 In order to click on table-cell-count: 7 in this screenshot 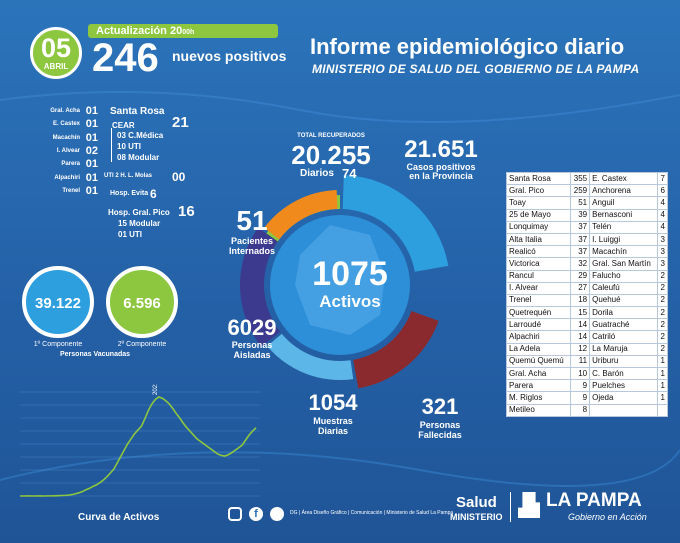, I will do `click(662, 178)`.